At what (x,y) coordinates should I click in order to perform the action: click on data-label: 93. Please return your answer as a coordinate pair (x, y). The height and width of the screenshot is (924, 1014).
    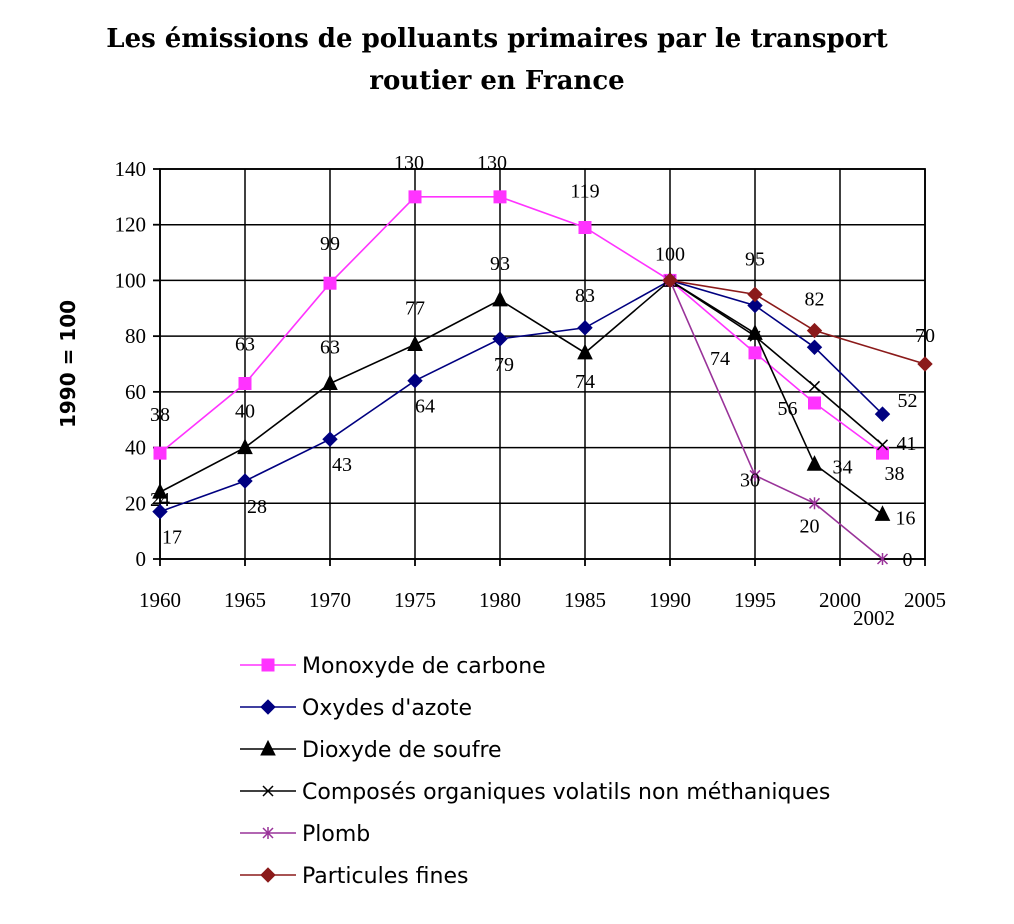
    Looking at the image, I should click on (500, 264).